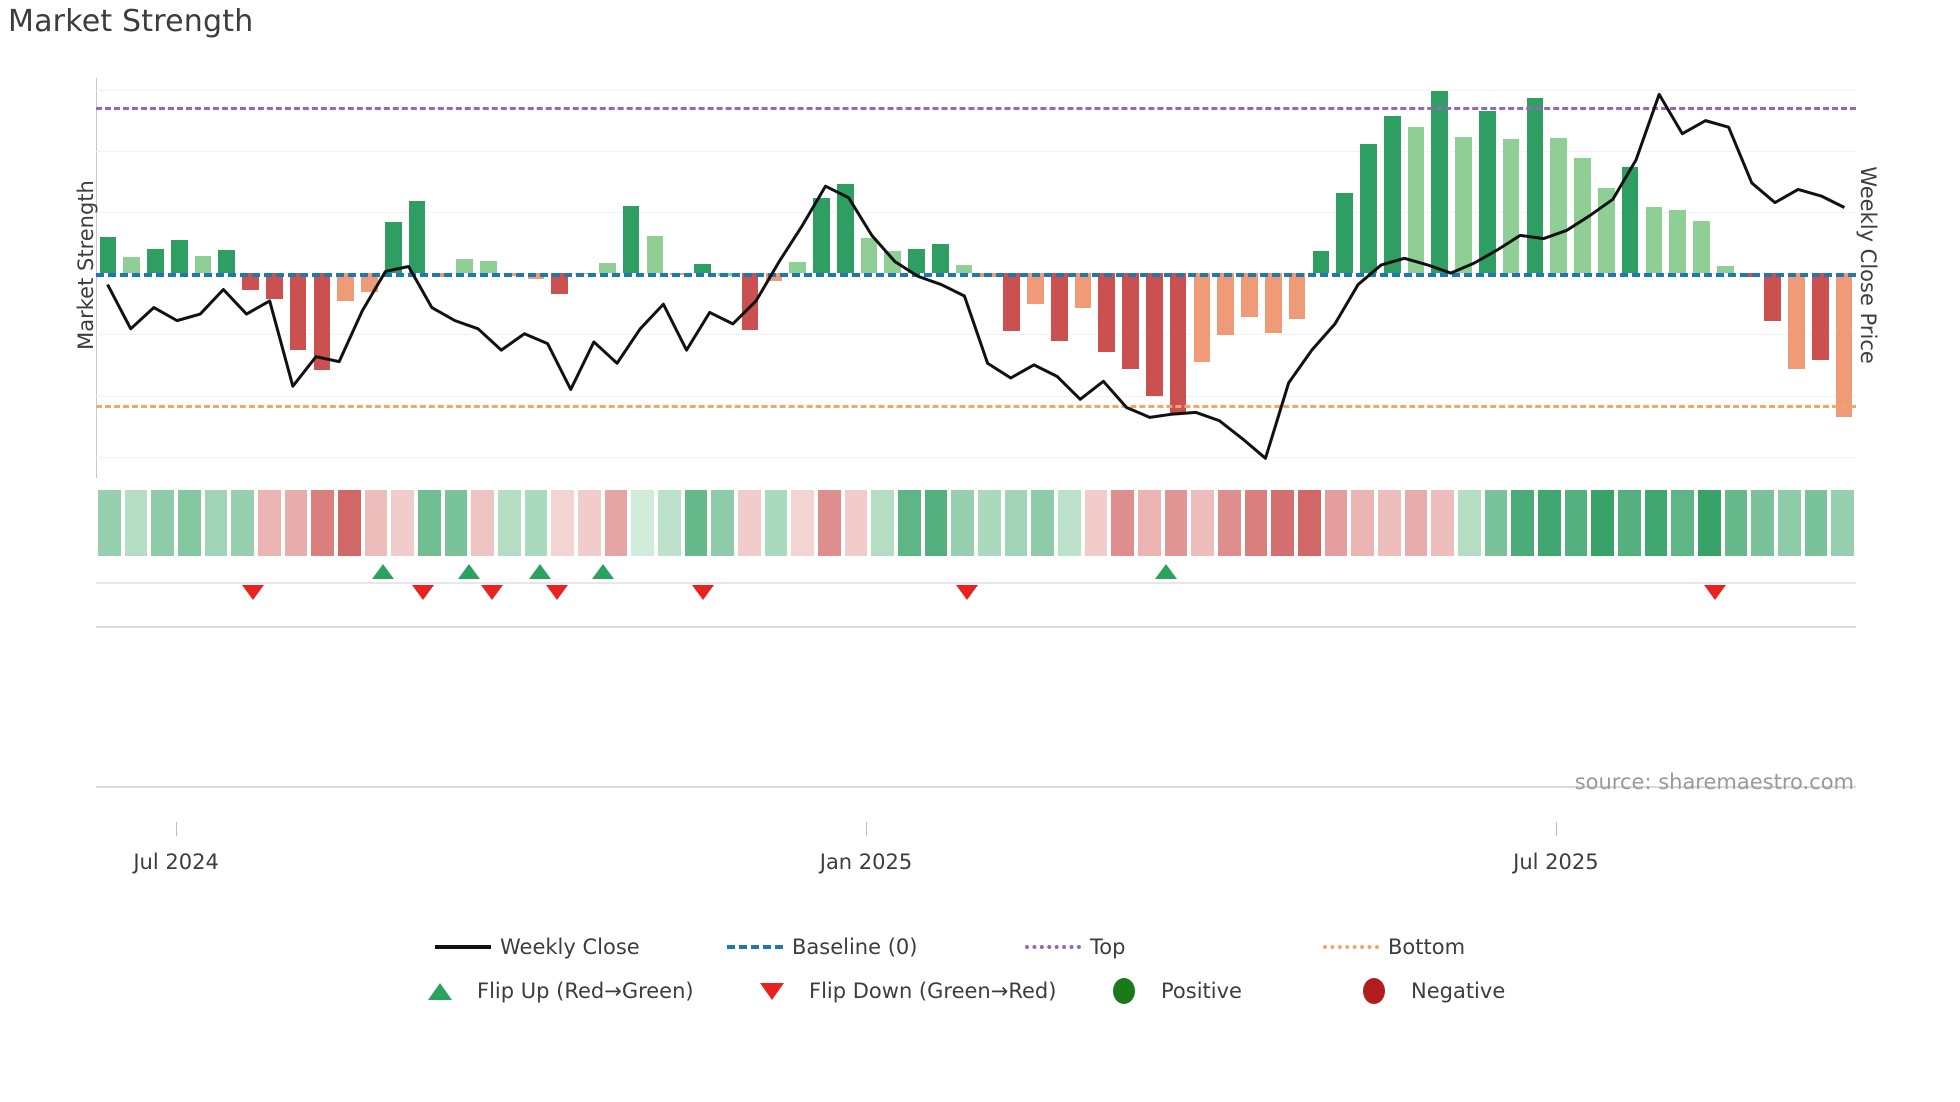  Describe the element at coordinates (1165, 947) in the screenshot. I see `legend-item: Top` at that location.